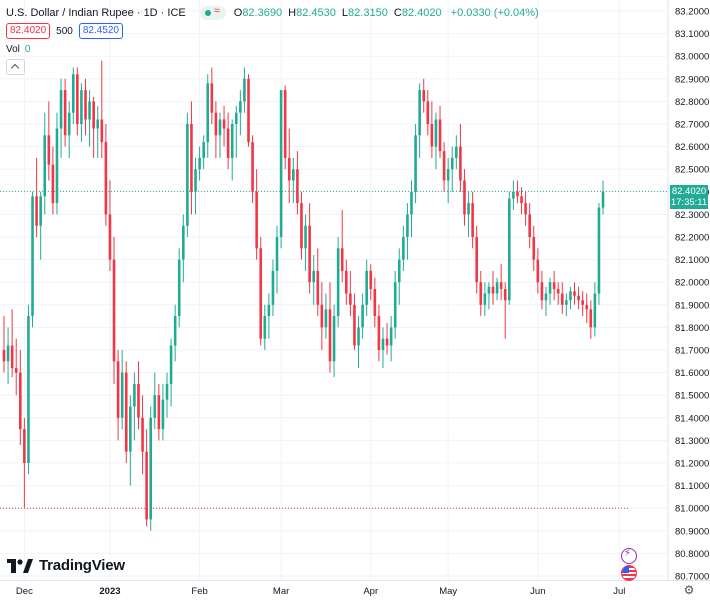 This screenshot has height=600, width=710. What do you see at coordinates (100, 31) in the screenshot?
I see `buy-price-button: 82.4520` at bounding box center [100, 31].